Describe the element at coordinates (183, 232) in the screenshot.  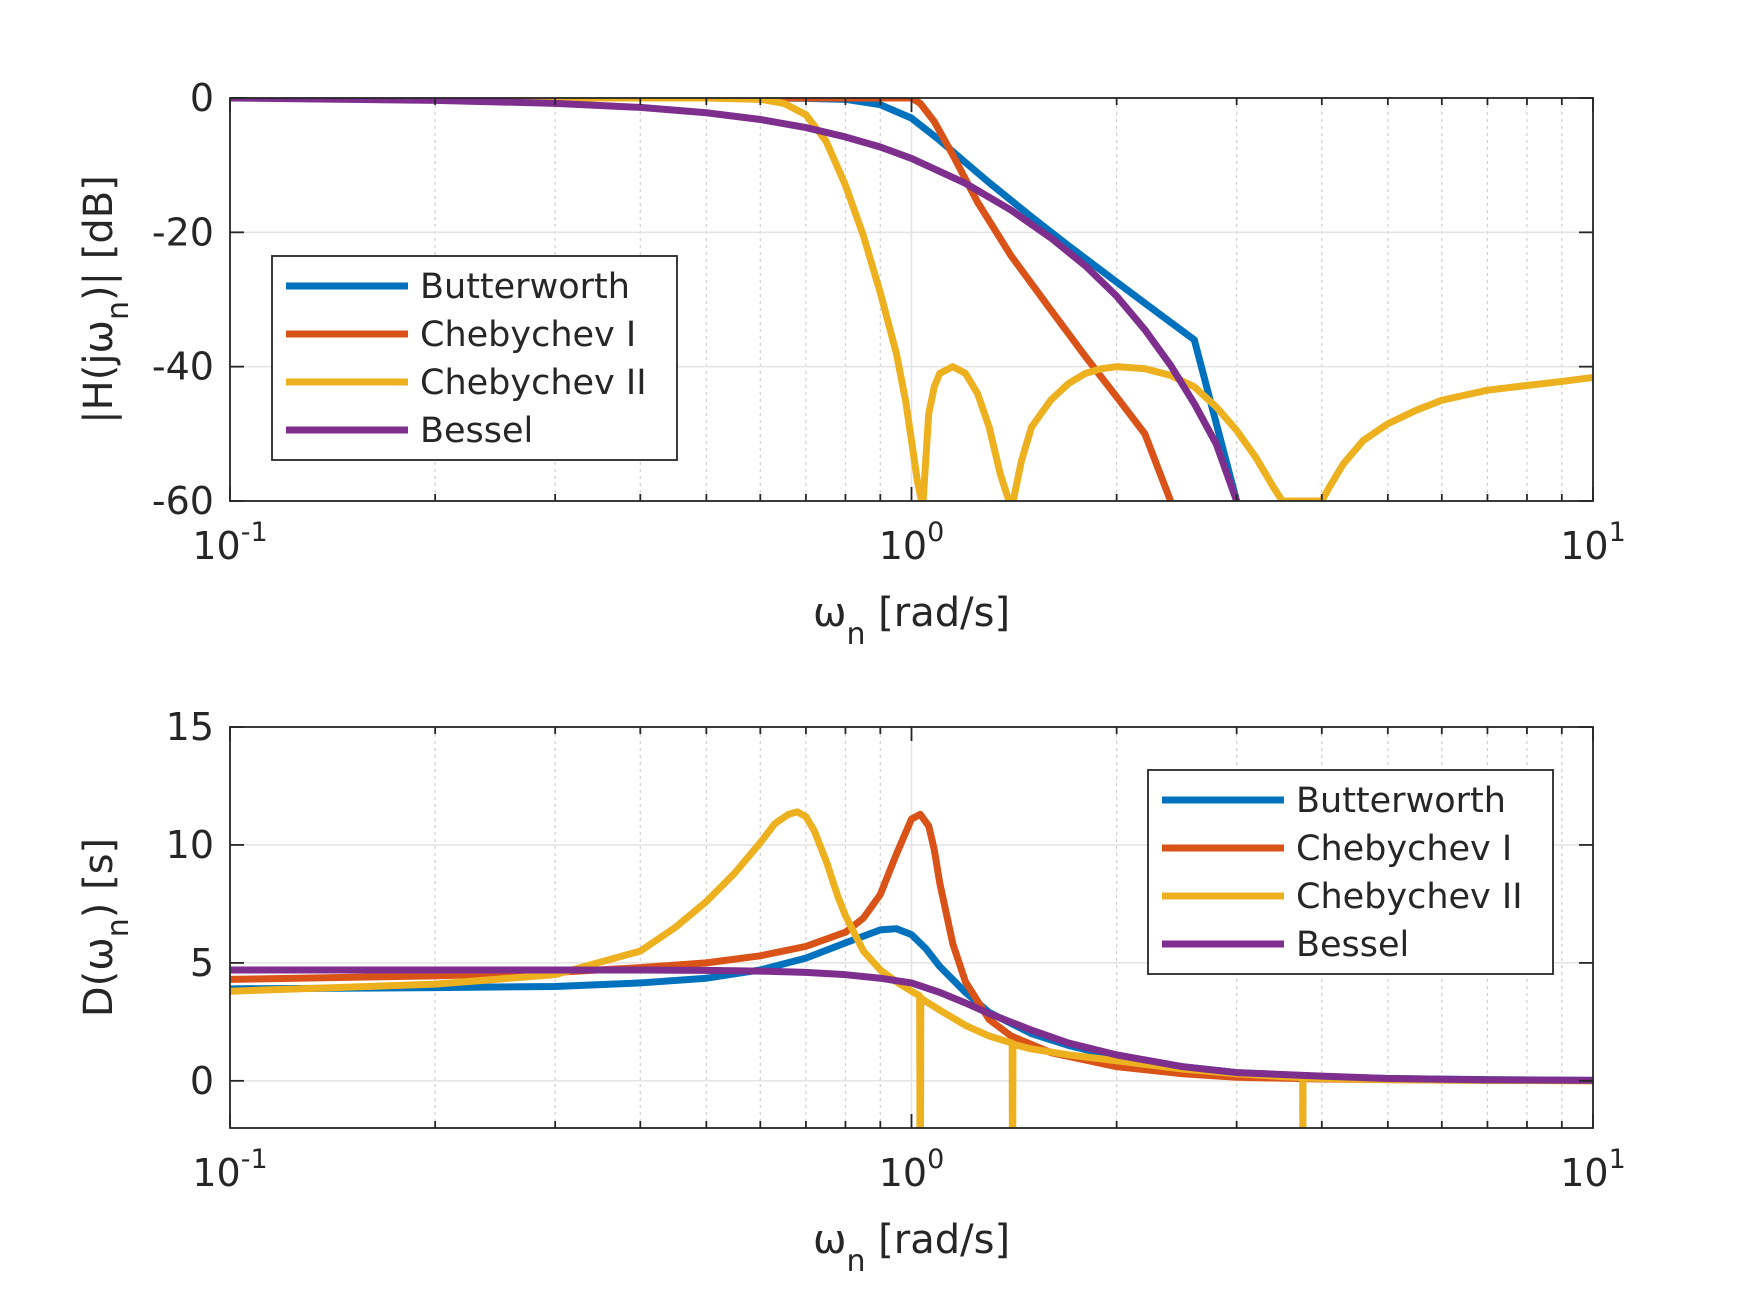
I see `y-tick-label: -20` at that location.